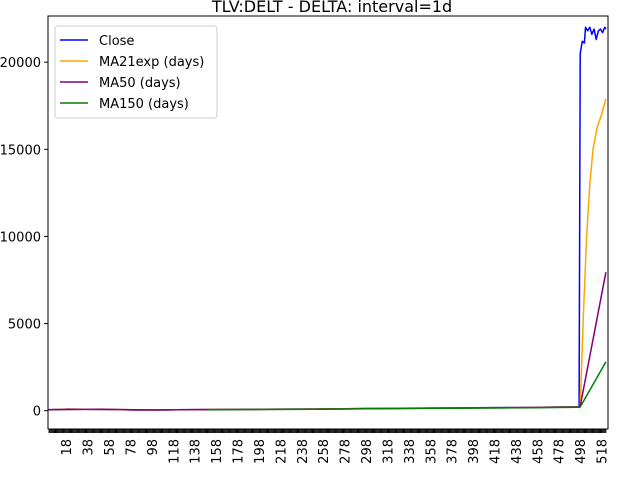 The width and height of the screenshot is (640, 480). Describe the element at coordinates (367, 451) in the screenshot. I see `x-tick-label: 298` at that location.